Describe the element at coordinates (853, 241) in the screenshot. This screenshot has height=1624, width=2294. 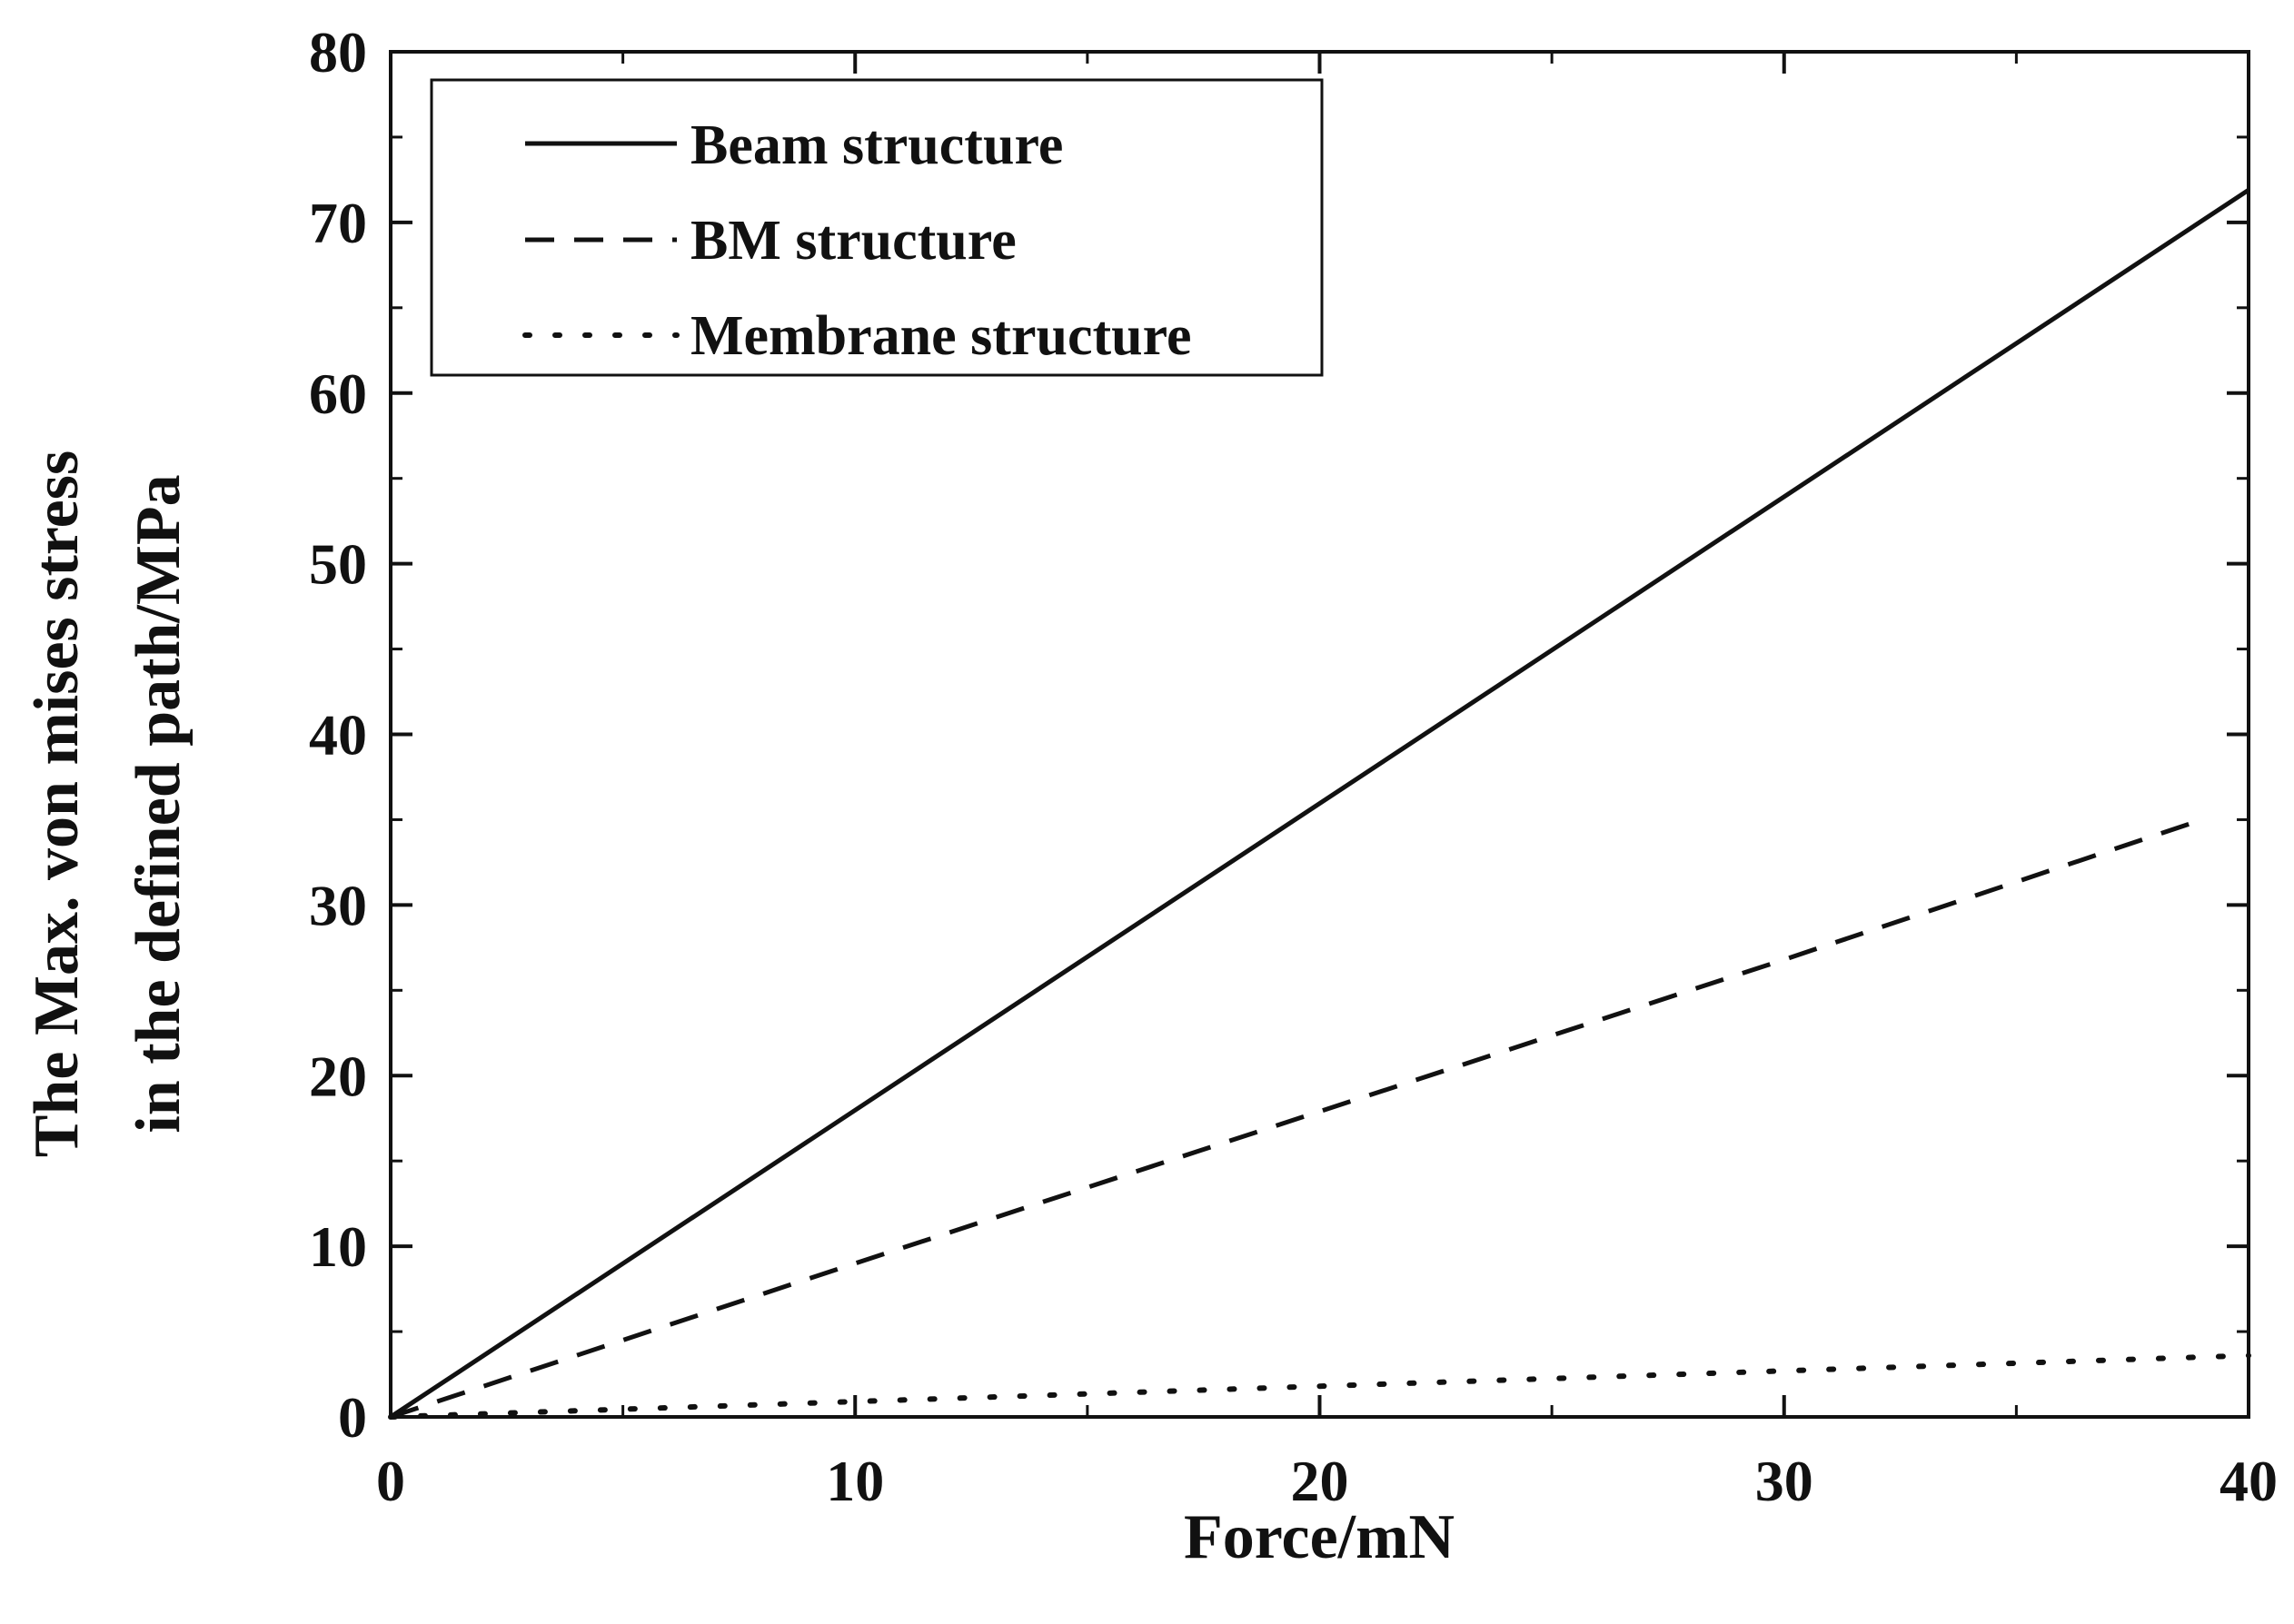
I see `legend-label-bm: BM structure` at that location.